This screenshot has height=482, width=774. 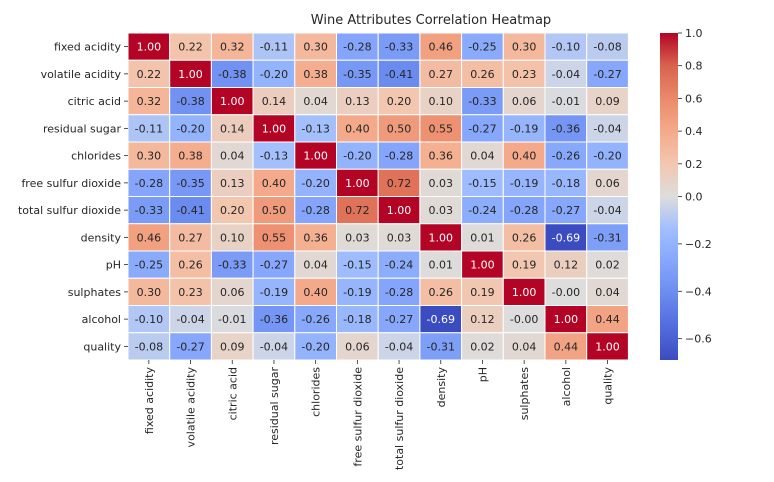 What do you see at coordinates (232, 346) in the screenshot?
I see `cell-value-label: 0.09` at bounding box center [232, 346].